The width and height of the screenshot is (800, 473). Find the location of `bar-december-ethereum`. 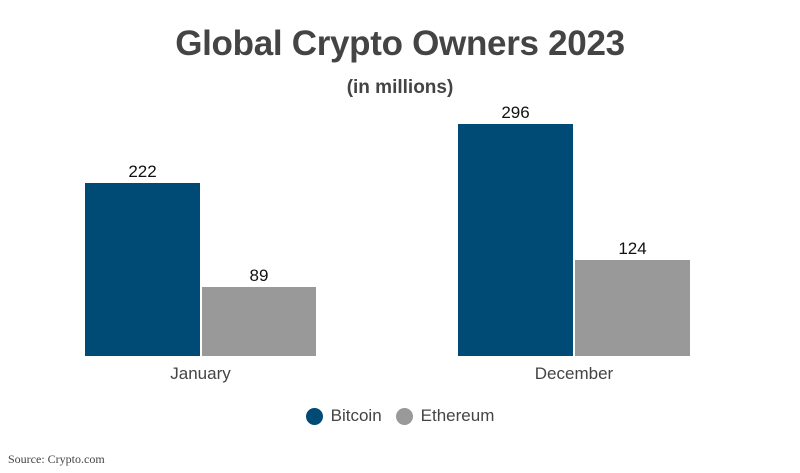

bar-december-ethereum is located at coordinates (632, 308).